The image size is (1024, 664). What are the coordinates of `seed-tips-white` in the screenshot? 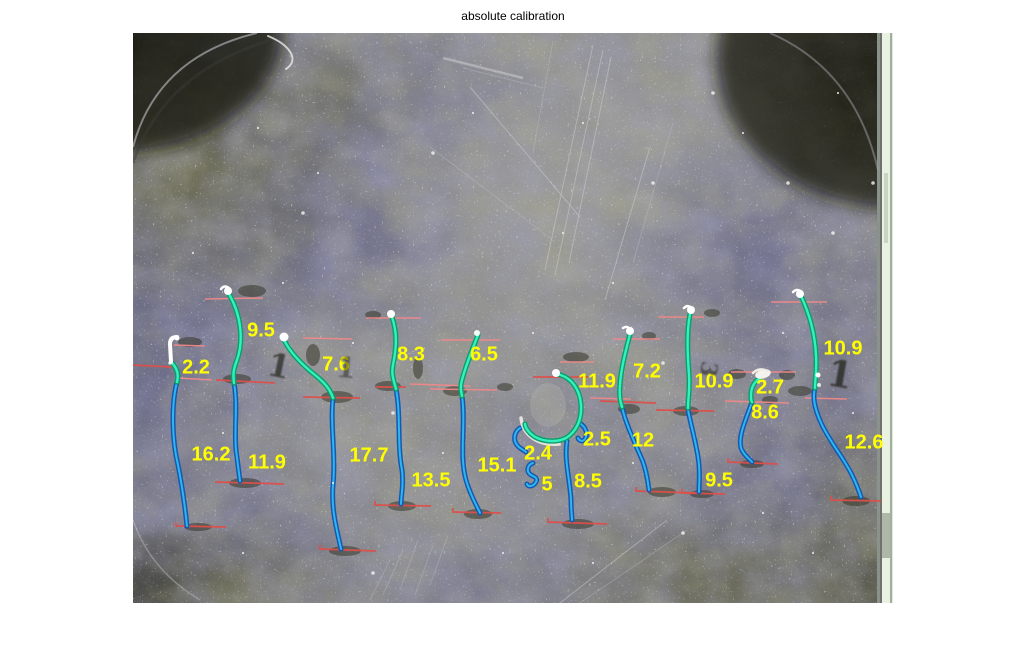 It's located at (494, 336).